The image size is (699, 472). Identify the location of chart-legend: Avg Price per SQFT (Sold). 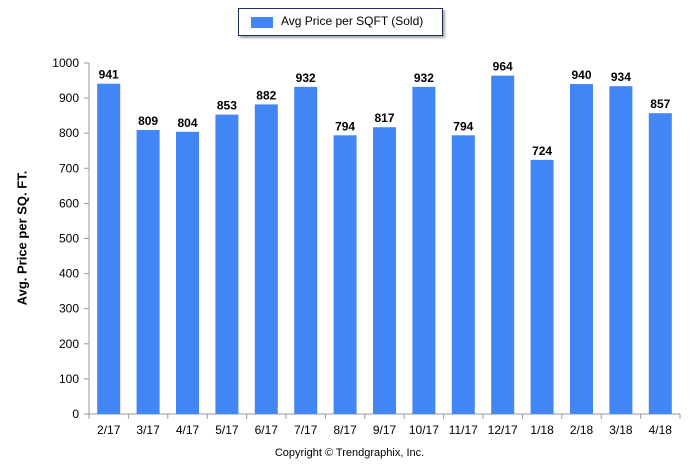
(340, 22).